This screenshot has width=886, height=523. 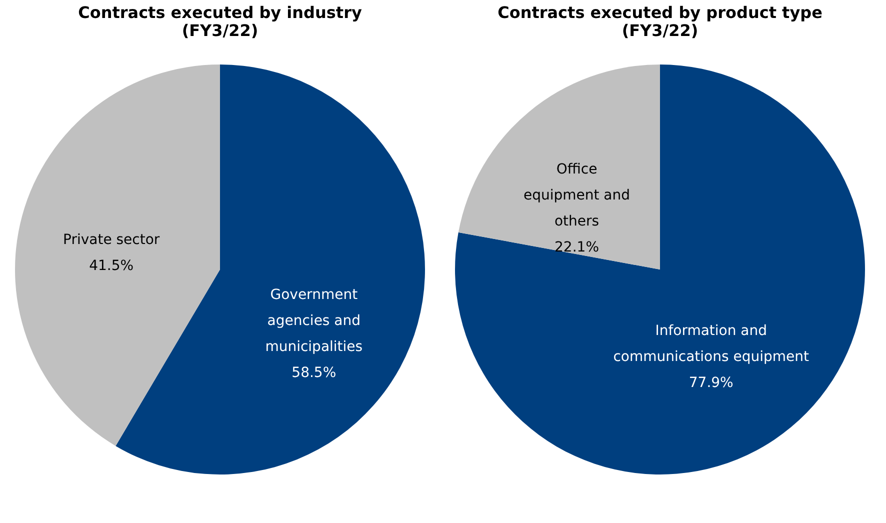 I want to click on slice-label: Office equipment and others, so click(x=576, y=196).